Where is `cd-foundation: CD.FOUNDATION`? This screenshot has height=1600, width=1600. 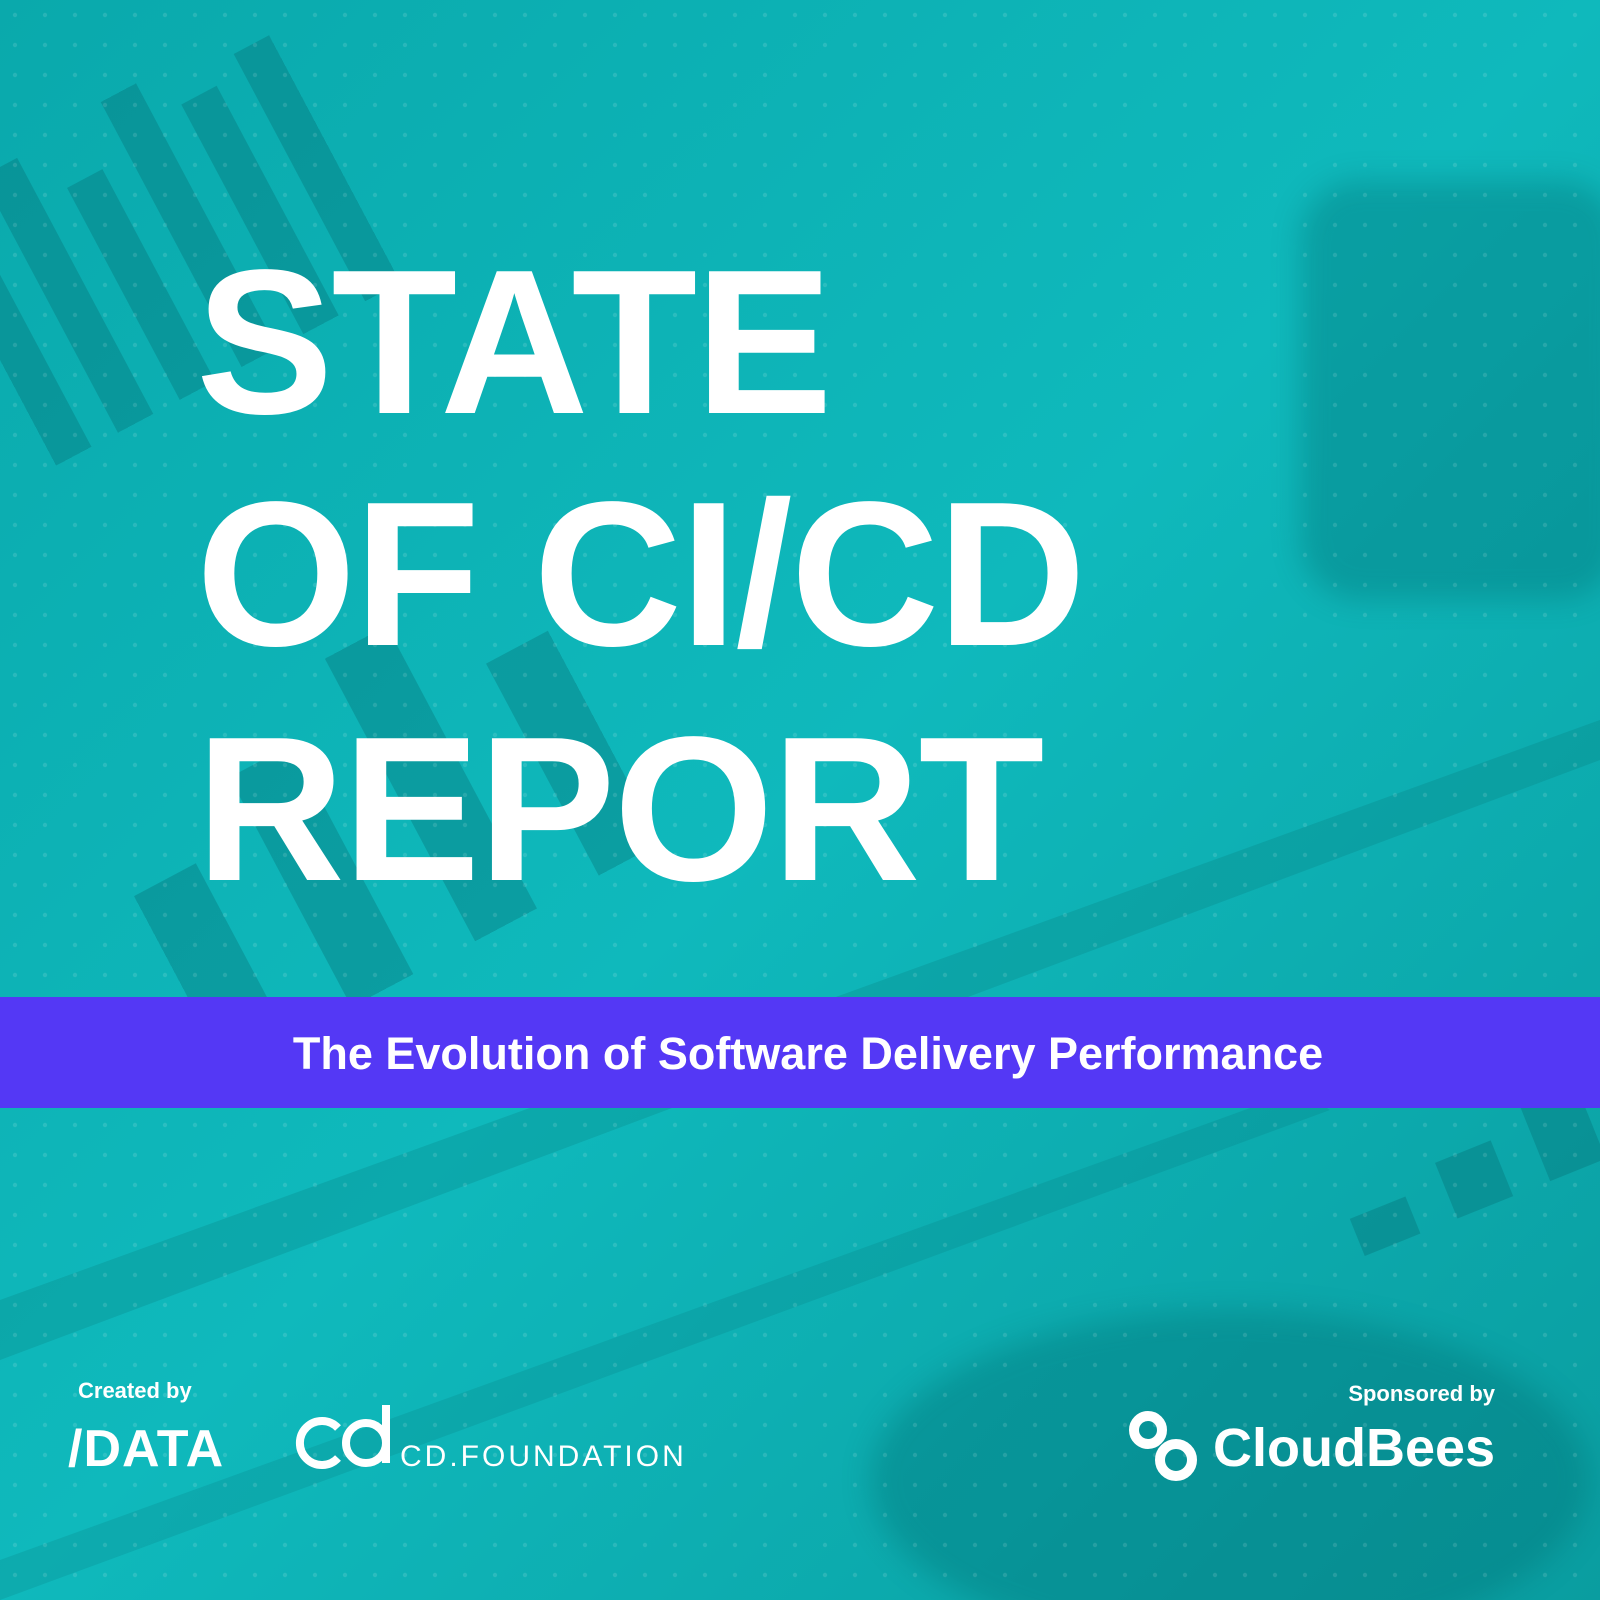
cd-foundation: CD.FOUNDATION is located at coordinates (543, 1456).